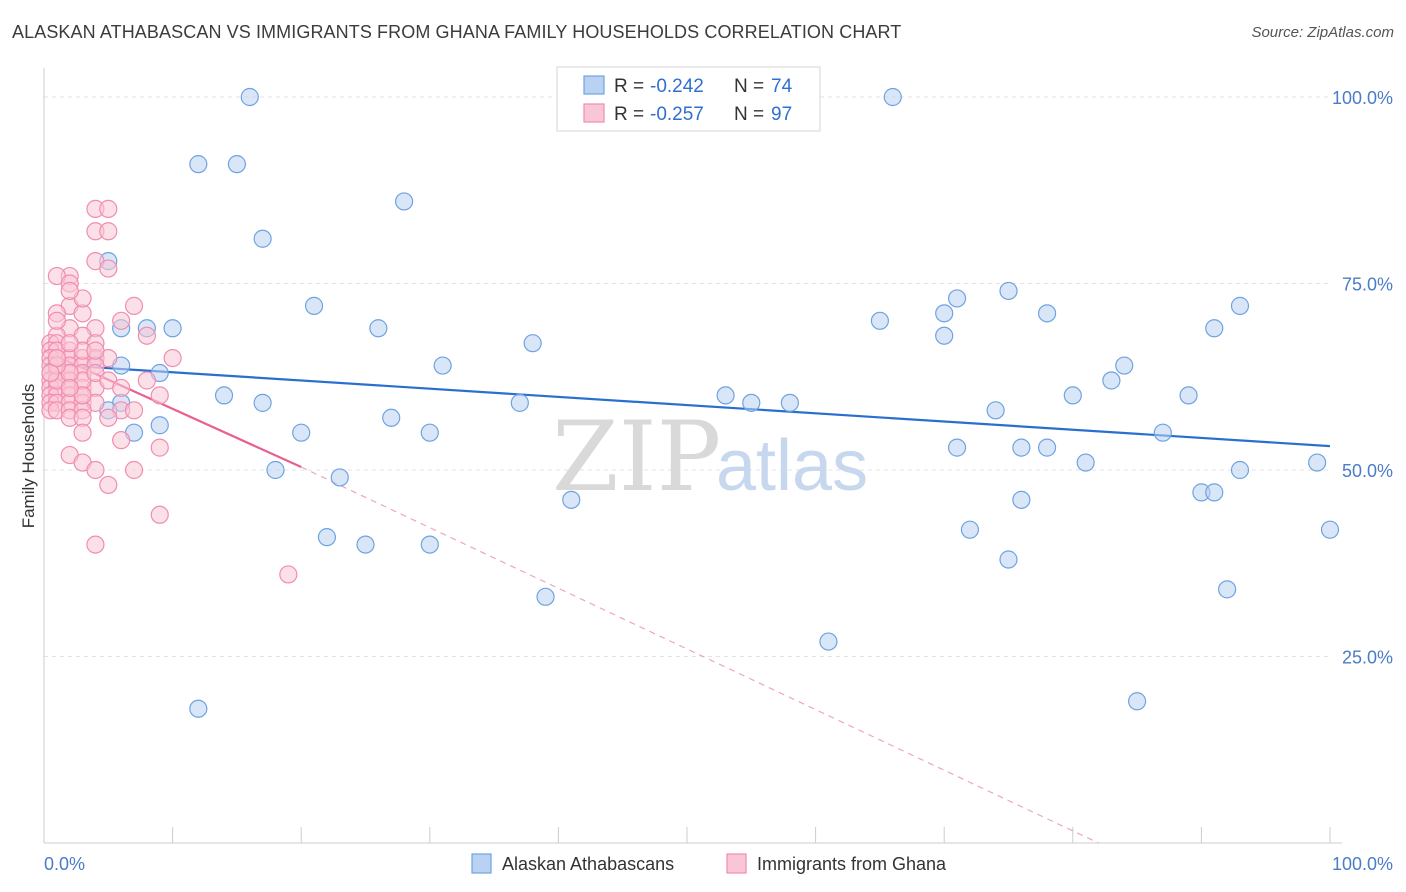  What do you see at coordinates (781, 114) in the screenshot?
I see `legend-n-value-2: 97` at bounding box center [781, 114].